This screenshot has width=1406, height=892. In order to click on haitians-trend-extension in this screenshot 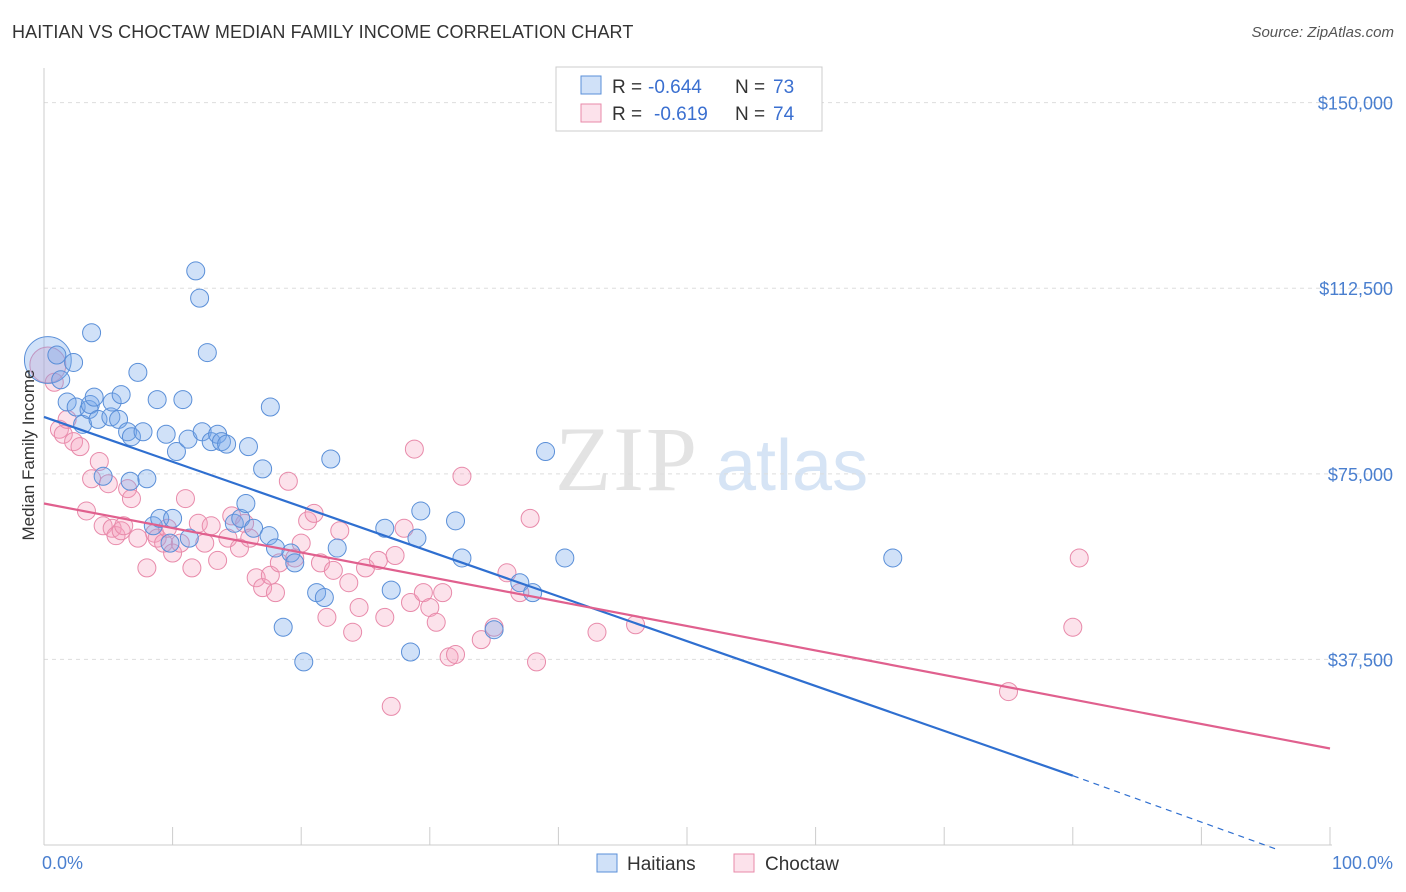, I will do `click(1175, 813)`.